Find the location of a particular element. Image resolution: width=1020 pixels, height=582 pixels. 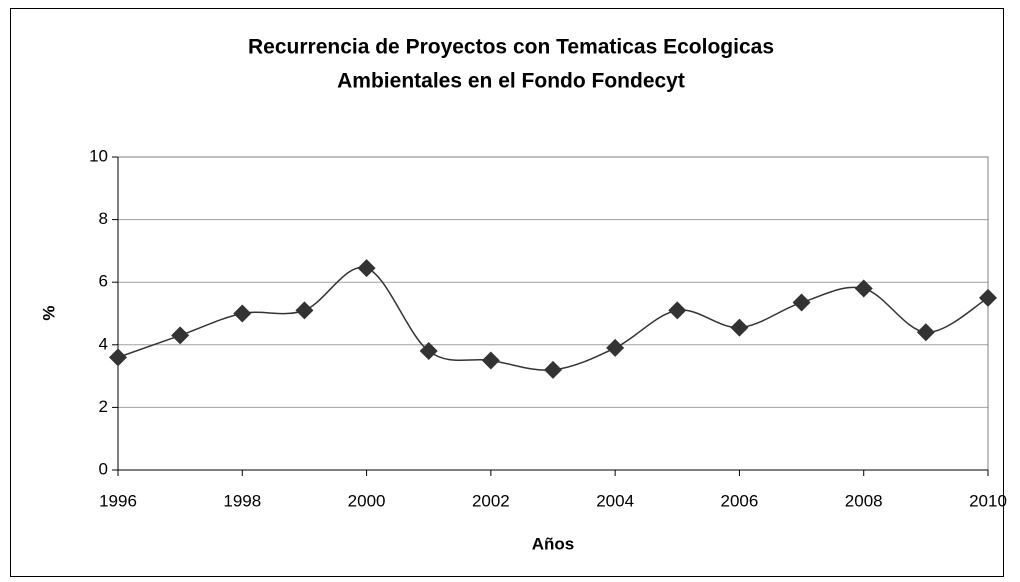

chart-title: Ambientales en el Fondo Fondecyt is located at coordinates (511, 81).